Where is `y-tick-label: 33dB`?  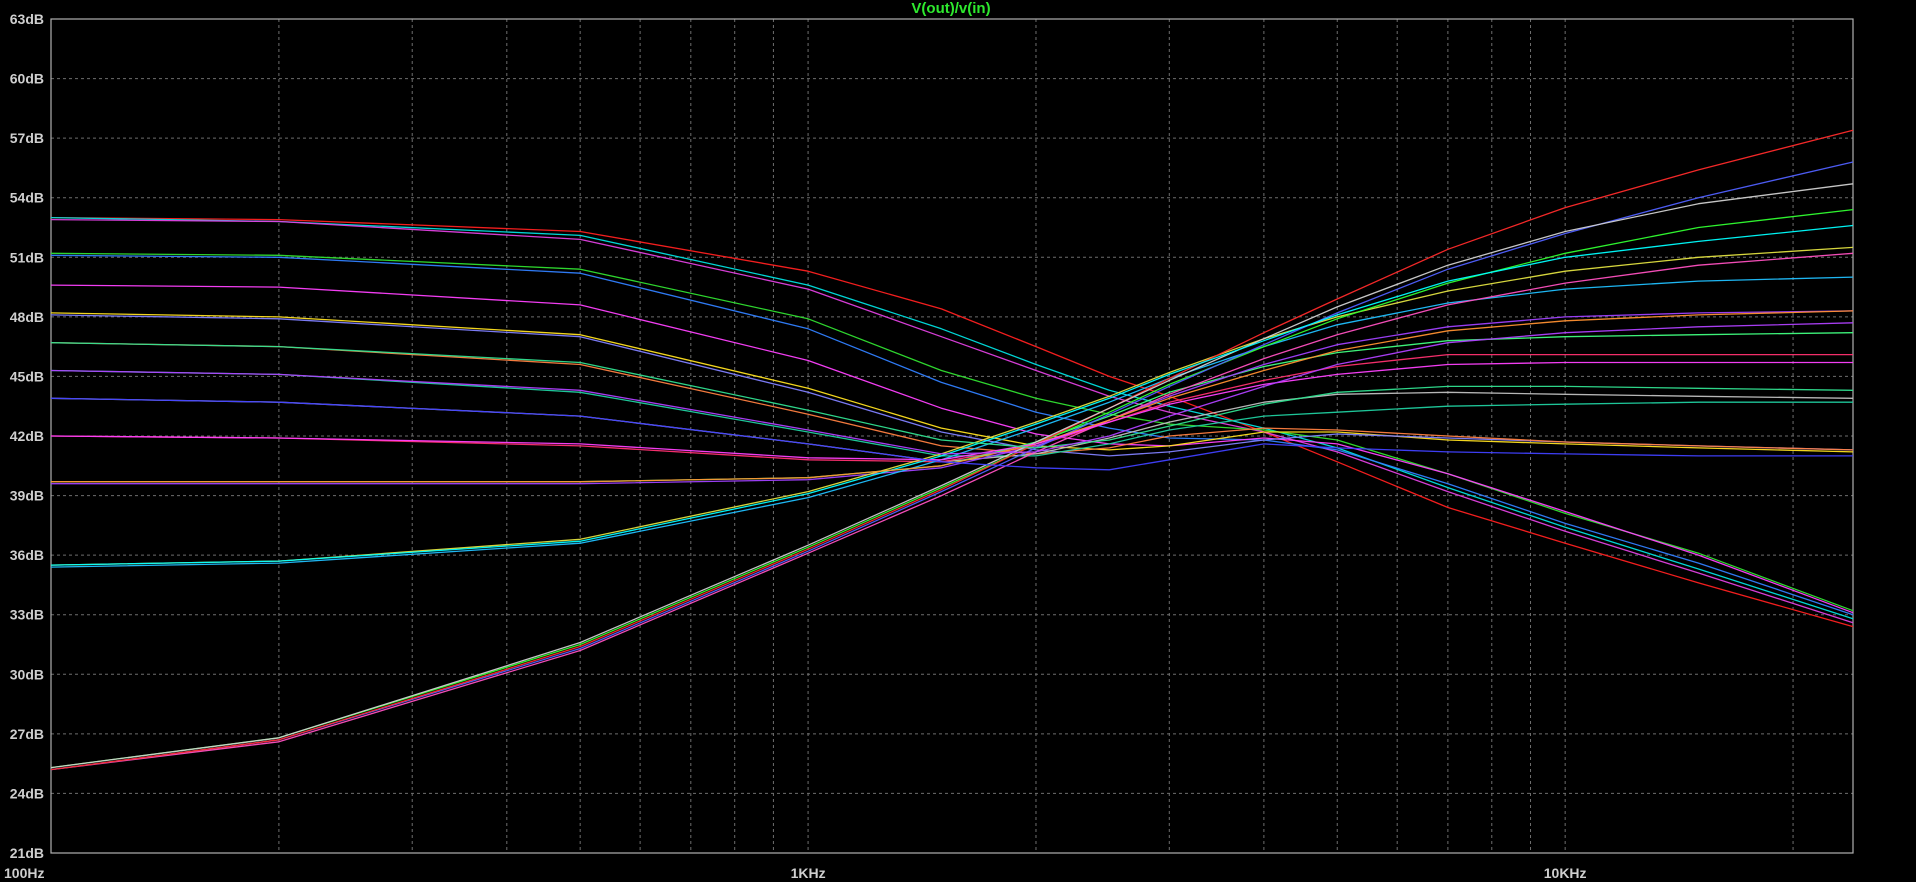
y-tick-label: 33dB is located at coordinates (27, 615).